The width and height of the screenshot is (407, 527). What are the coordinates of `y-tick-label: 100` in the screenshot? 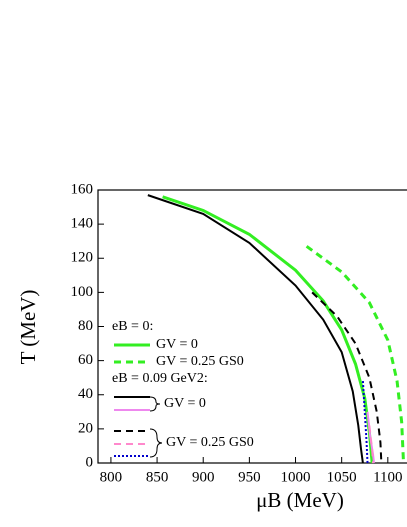 It's located at (82, 292).